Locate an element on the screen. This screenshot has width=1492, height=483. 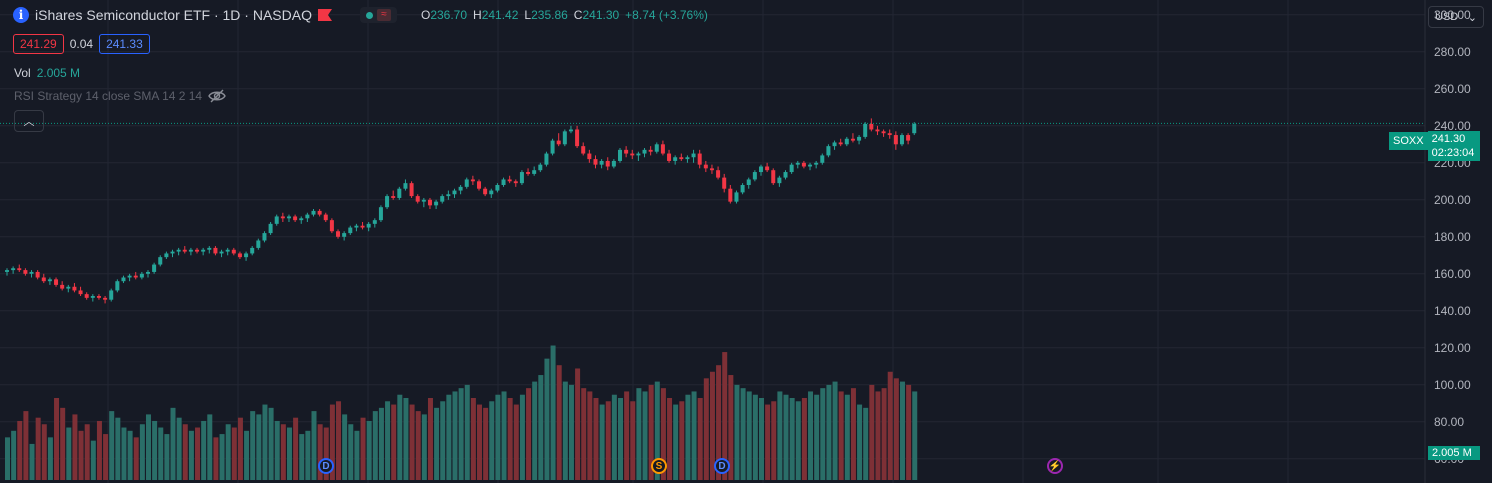
eye-hidden-icon is located at coordinates (217, 96).